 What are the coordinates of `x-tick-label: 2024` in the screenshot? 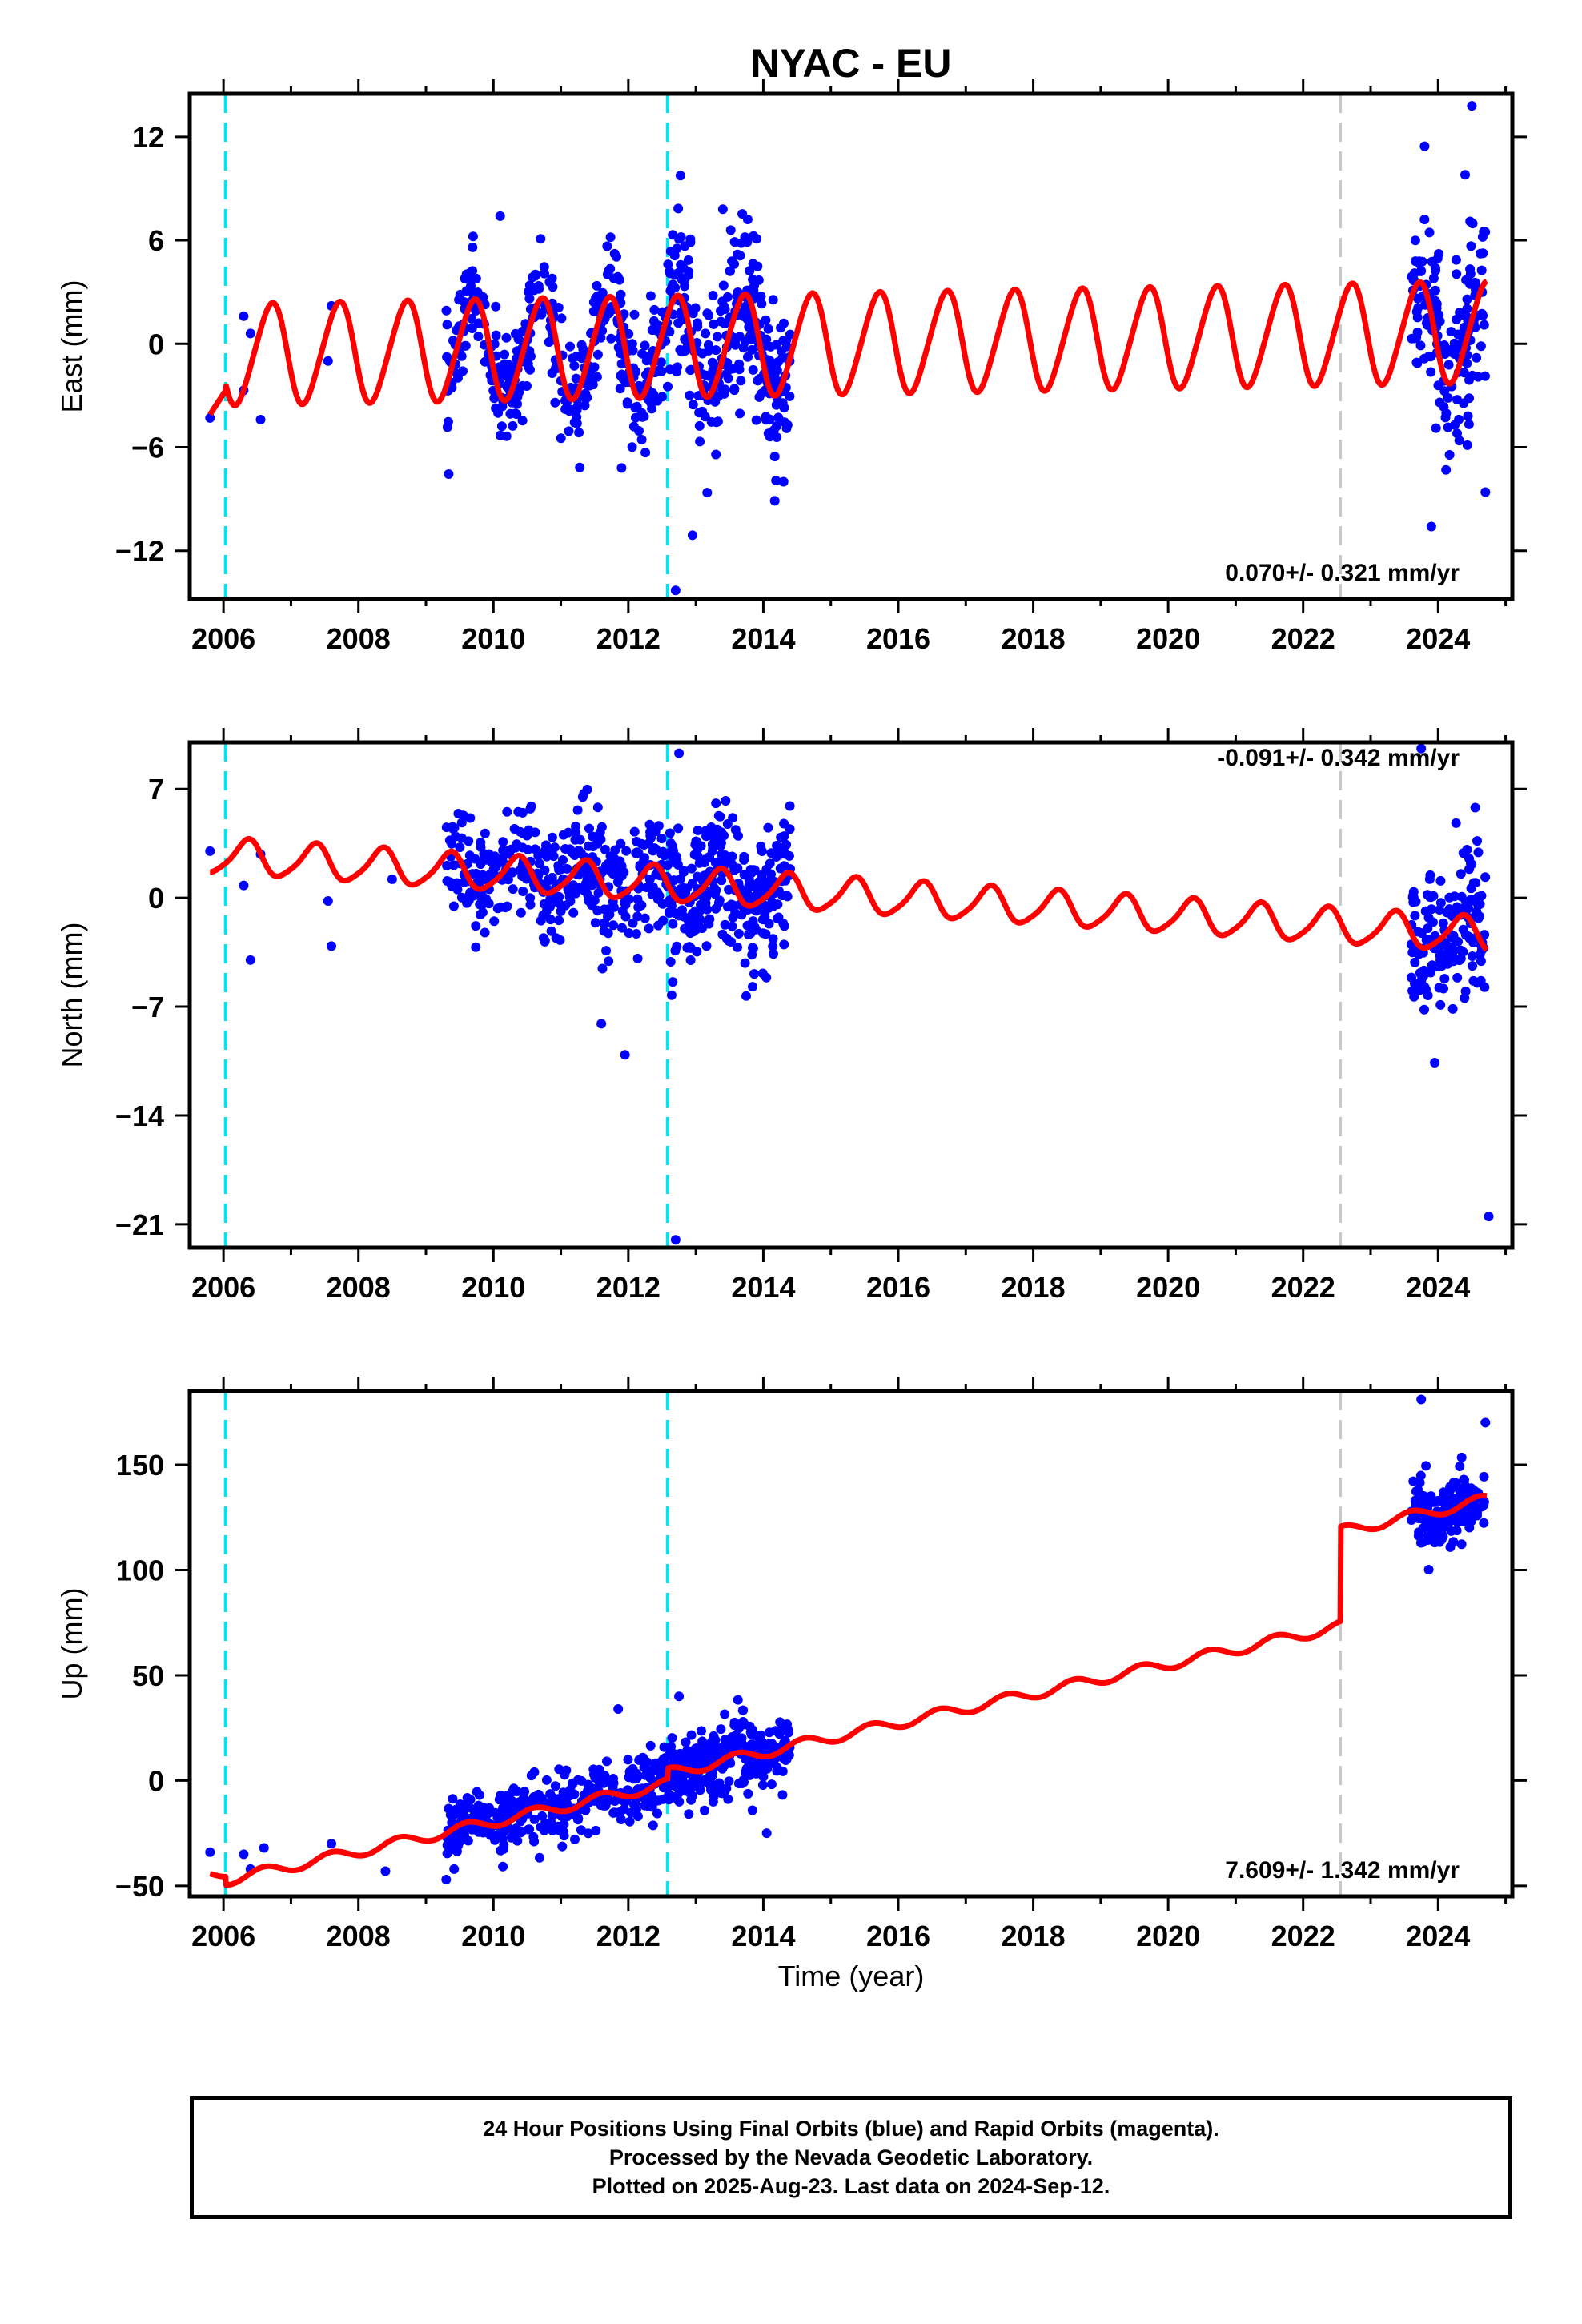 It's located at (1438, 1287).